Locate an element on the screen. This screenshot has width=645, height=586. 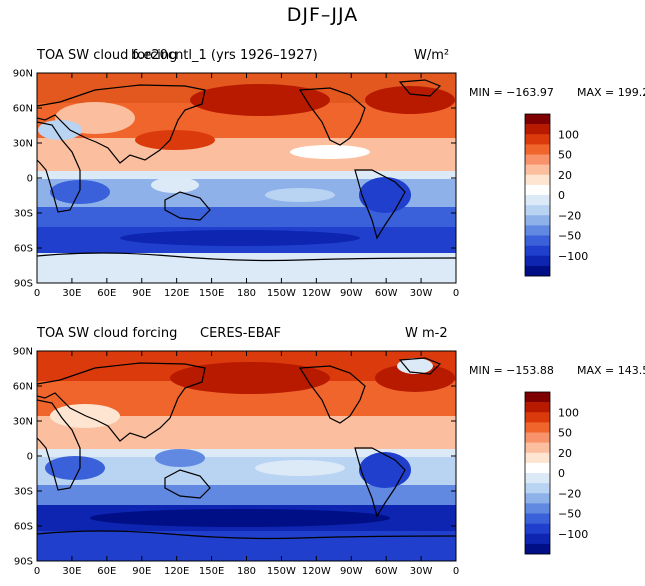
panel-2-max-label: MAX = 143.59 is located at coordinates (611, 370).